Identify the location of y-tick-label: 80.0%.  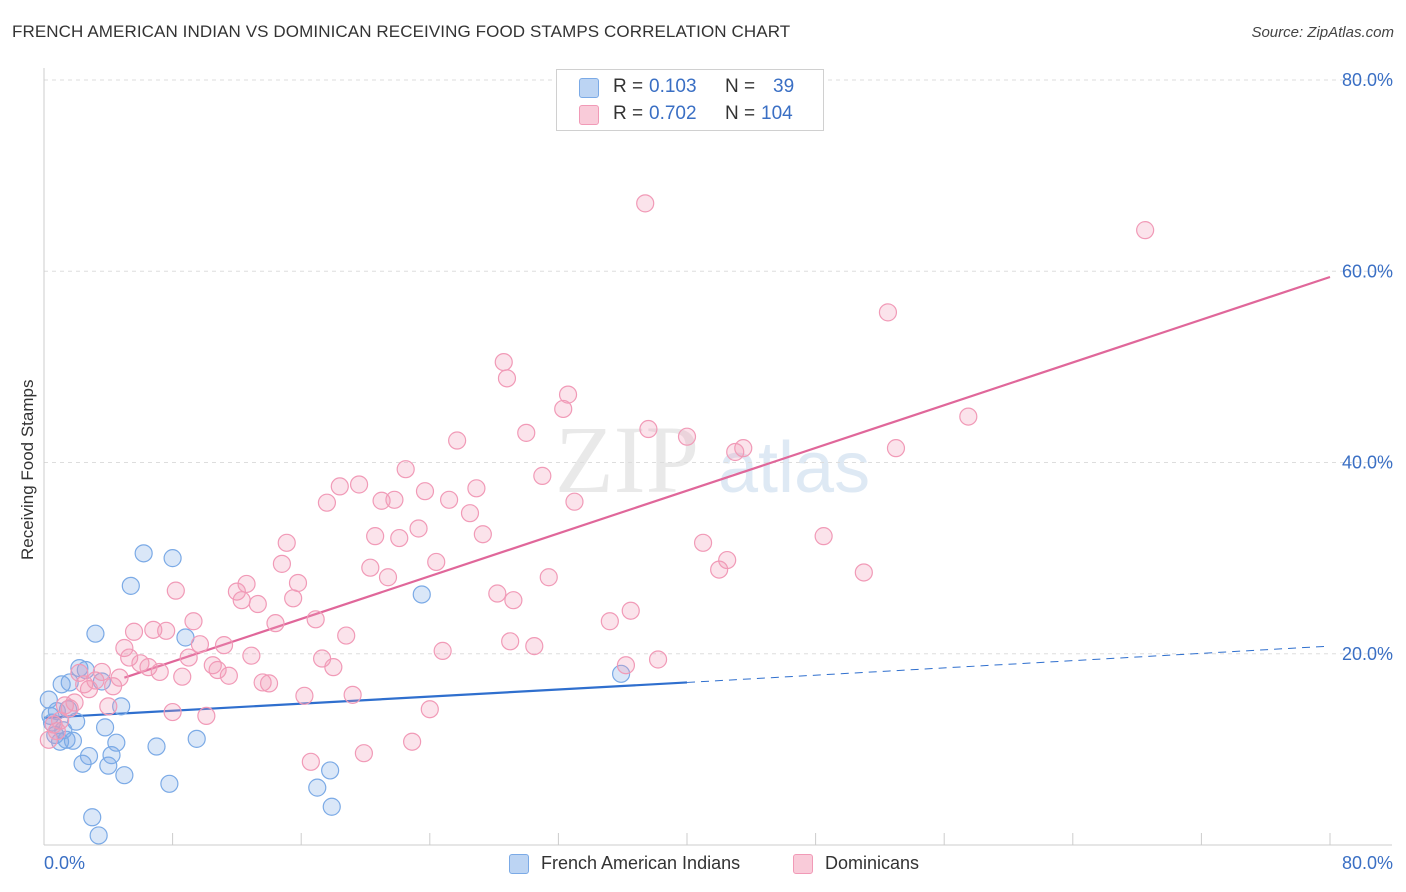
(1367, 80).